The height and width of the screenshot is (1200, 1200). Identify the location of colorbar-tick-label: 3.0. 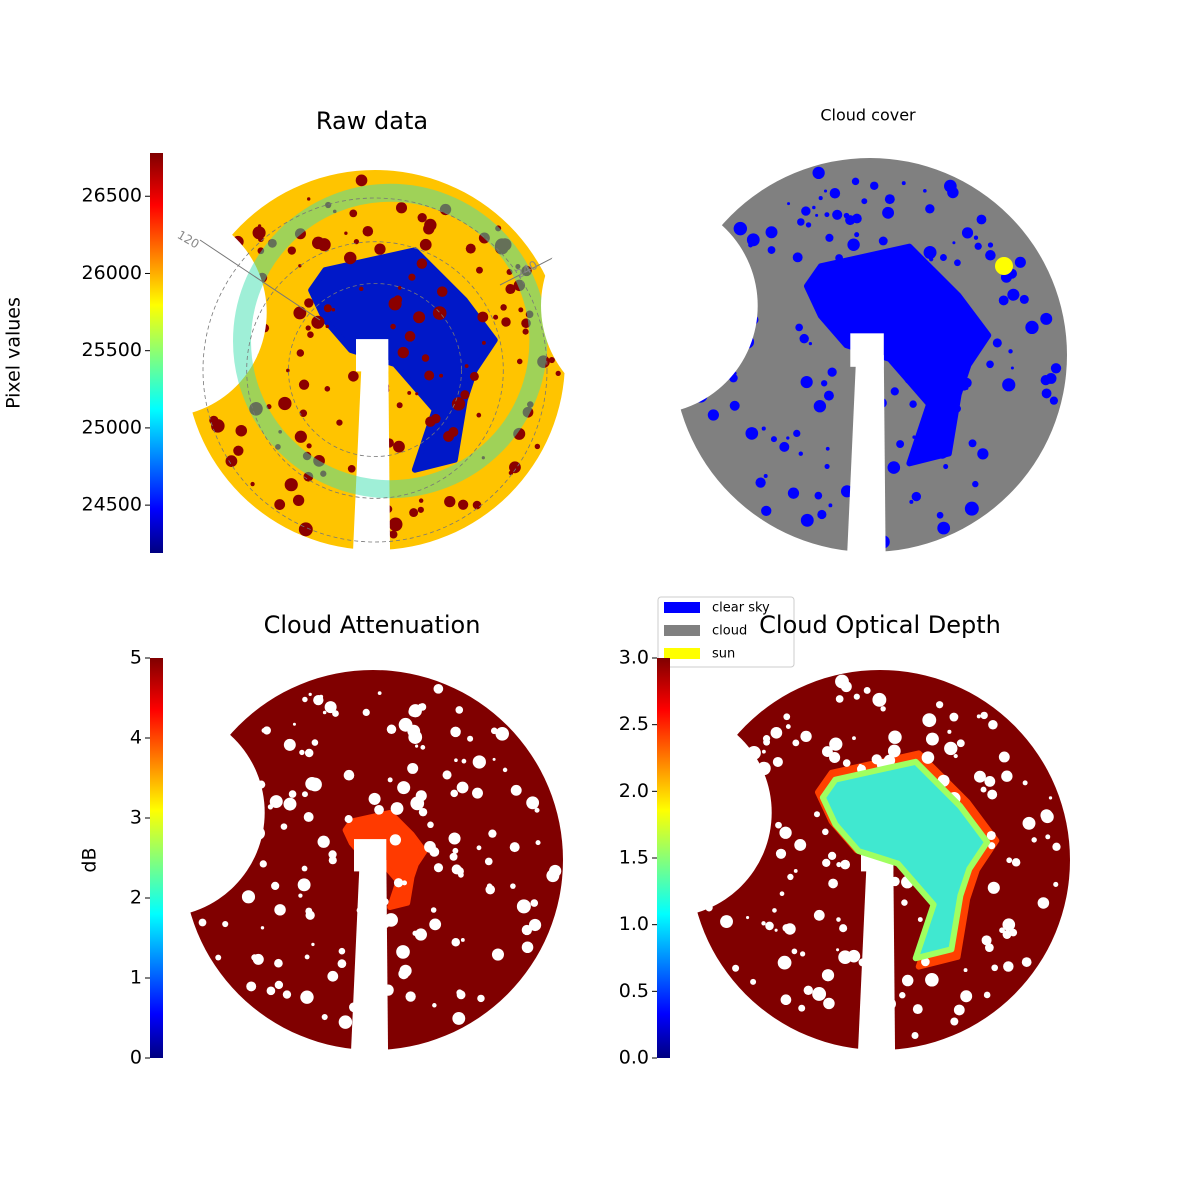
(634, 658).